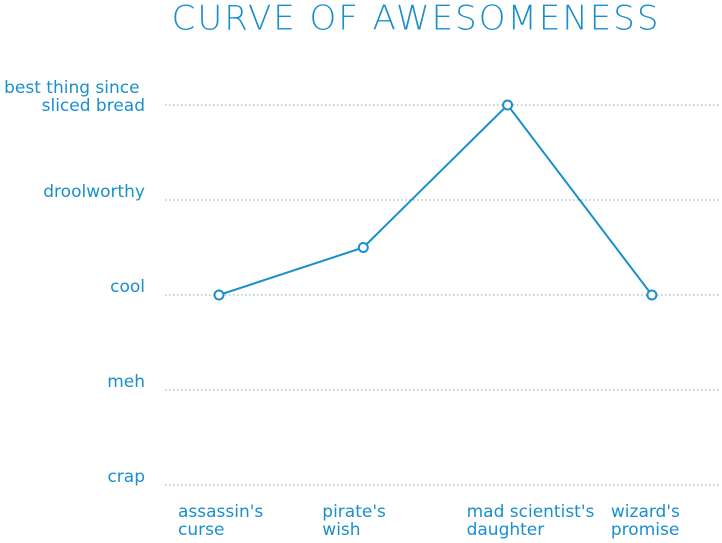  What do you see at coordinates (126, 382) in the screenshot?
I see `y-tick-label: meh` at bounding box center [126, 382].